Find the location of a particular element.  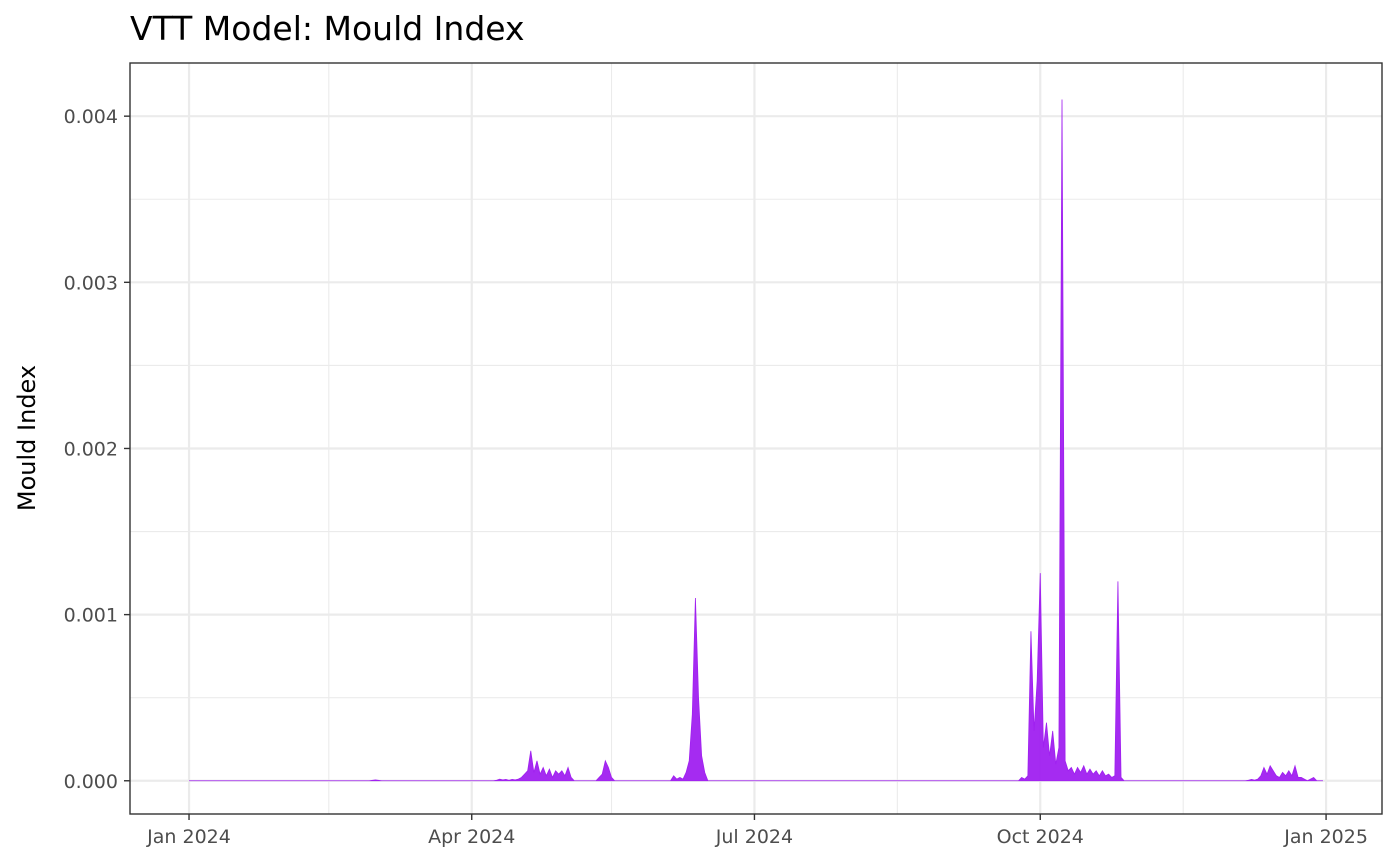

y-tick-label-2: 0.002 is located at coordinates (91, 449).